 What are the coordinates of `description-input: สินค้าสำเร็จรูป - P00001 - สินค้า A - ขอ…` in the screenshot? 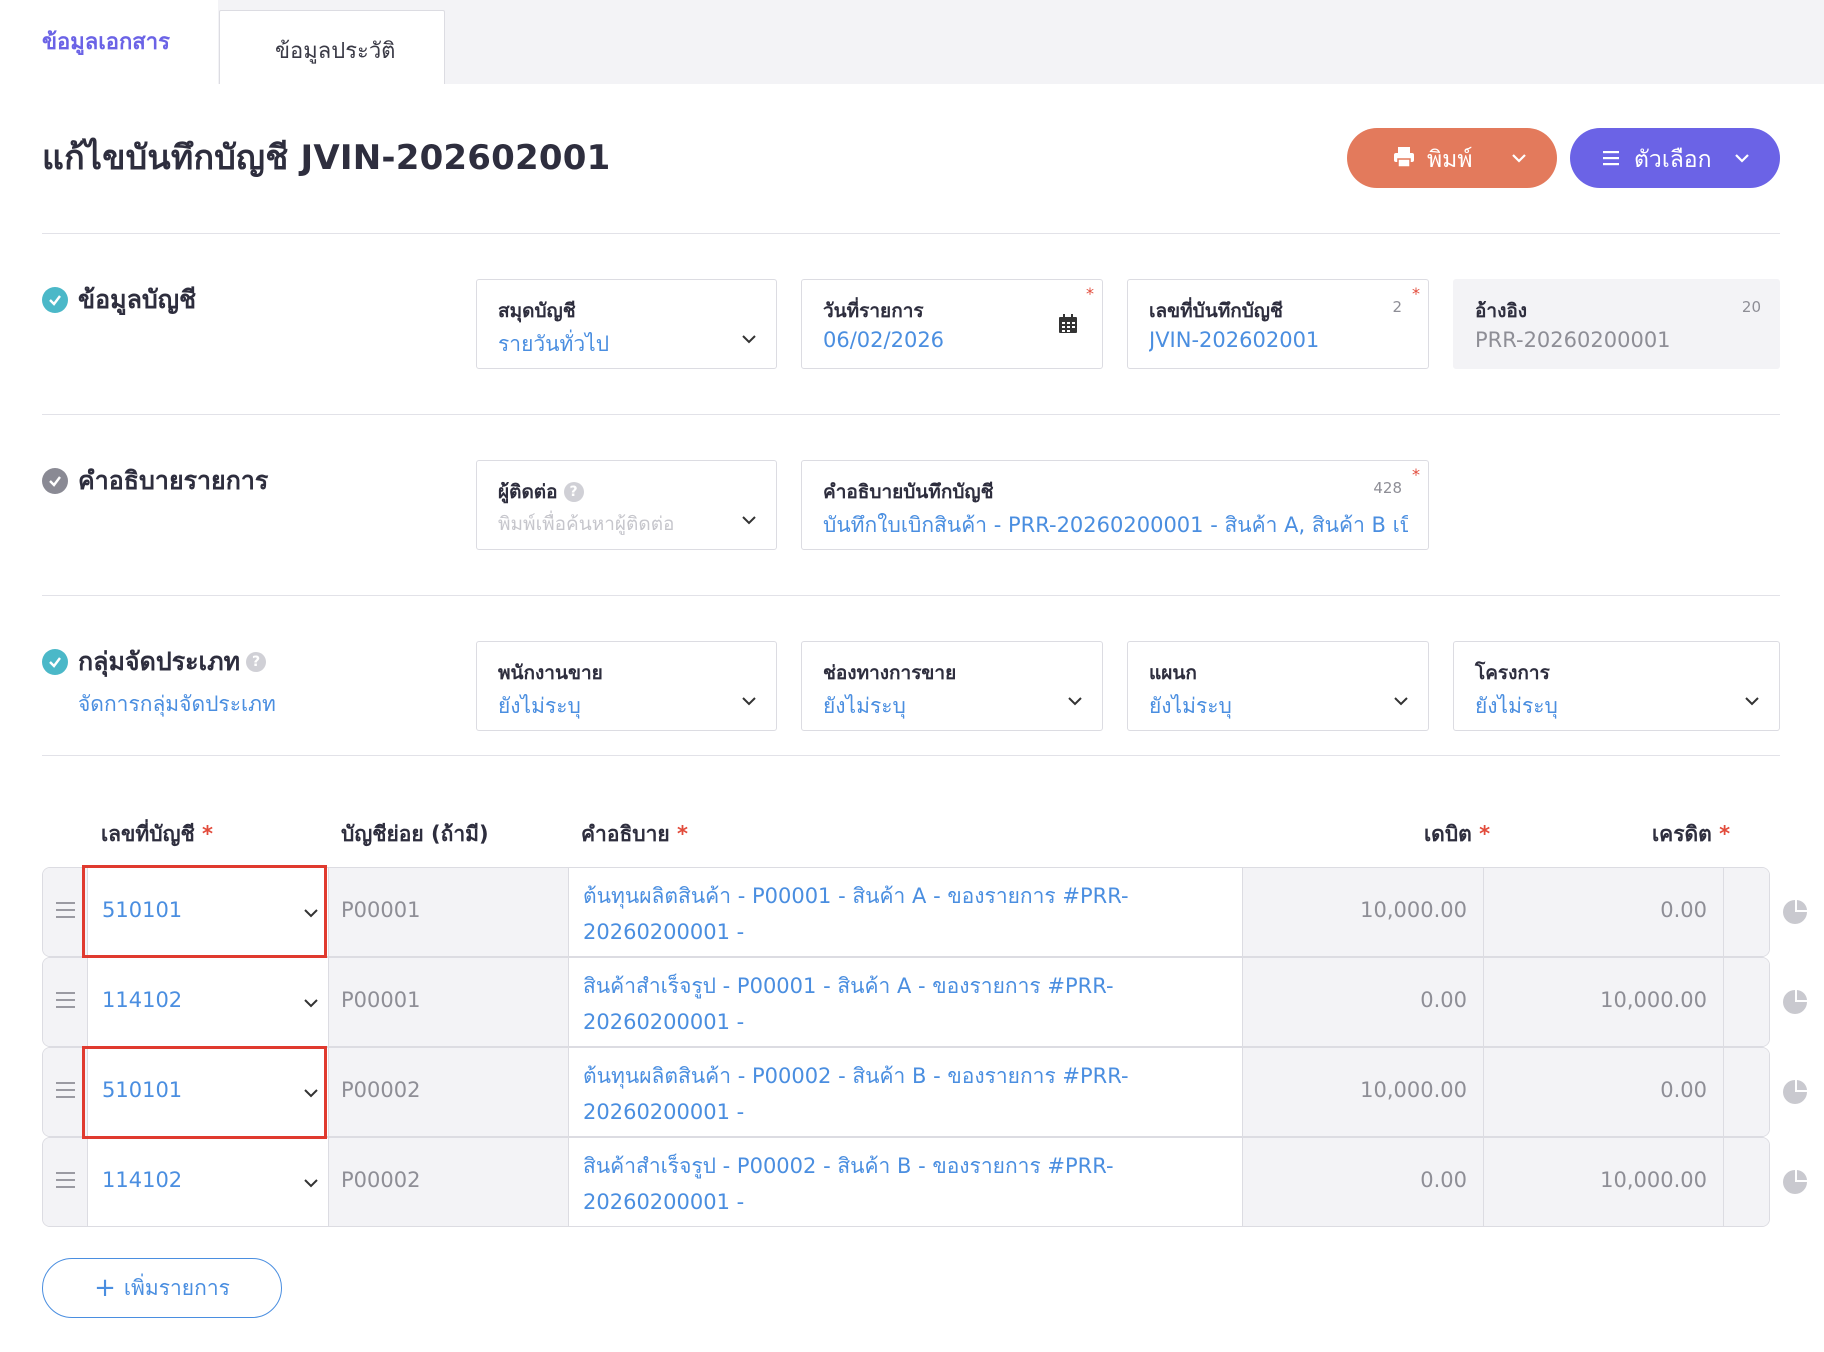 It's located at (906, 1002).